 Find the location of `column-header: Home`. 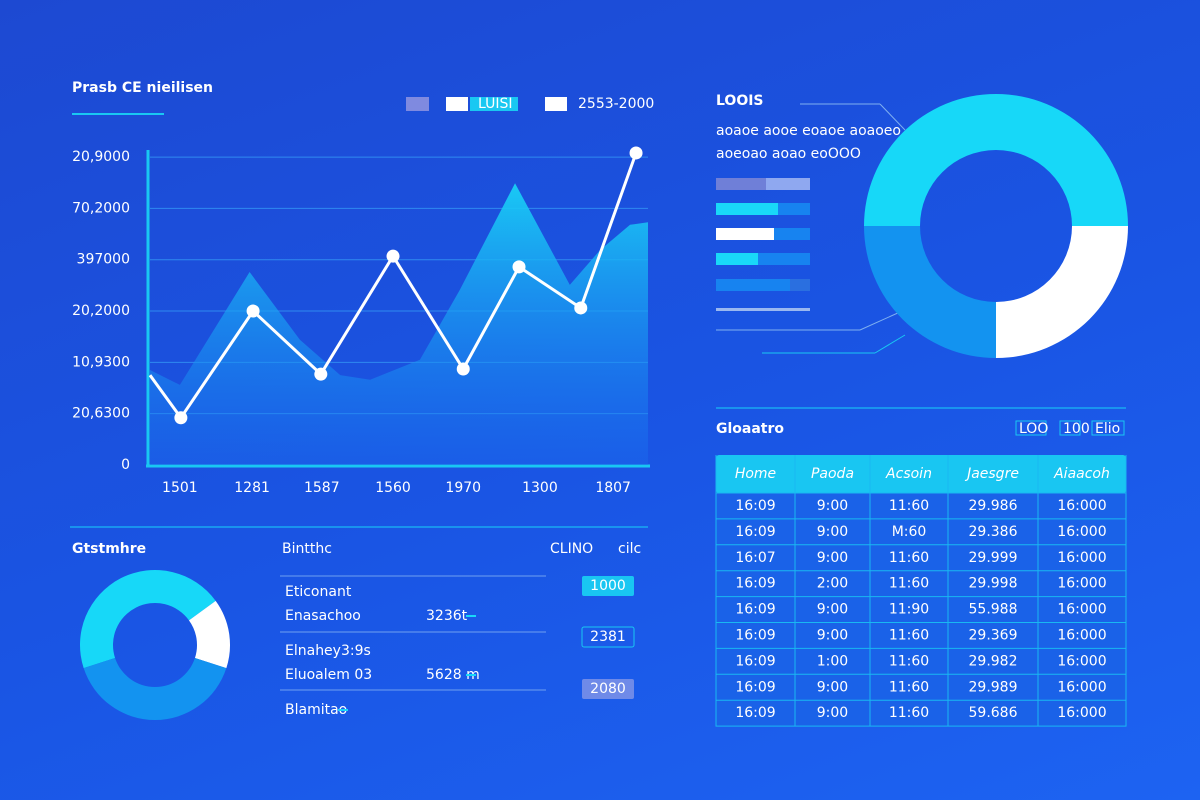

column-header: Home is located at coordinates (755, 474).